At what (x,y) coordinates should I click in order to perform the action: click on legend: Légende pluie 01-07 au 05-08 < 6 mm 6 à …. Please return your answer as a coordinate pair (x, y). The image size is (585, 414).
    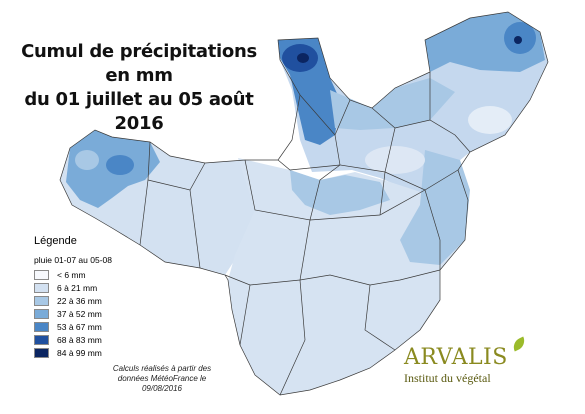
    Looking at the image, I should click on (73, 297).